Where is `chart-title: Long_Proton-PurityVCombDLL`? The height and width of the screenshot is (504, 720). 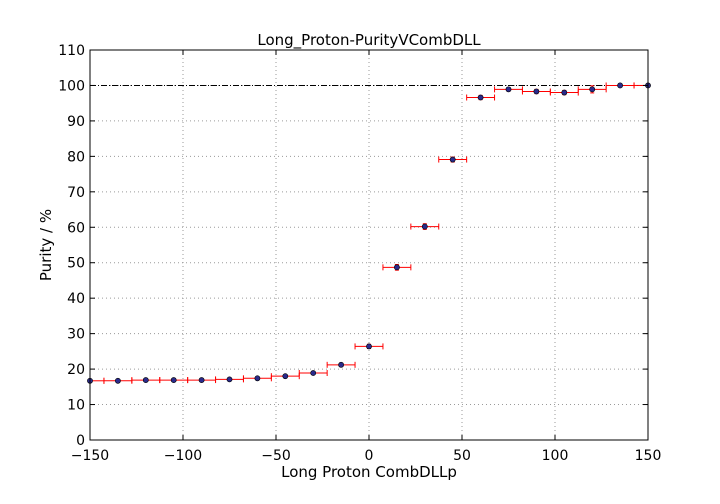 chart-title: Long_Proton-PurityVCombDLL is located at coordinates (369, 40).